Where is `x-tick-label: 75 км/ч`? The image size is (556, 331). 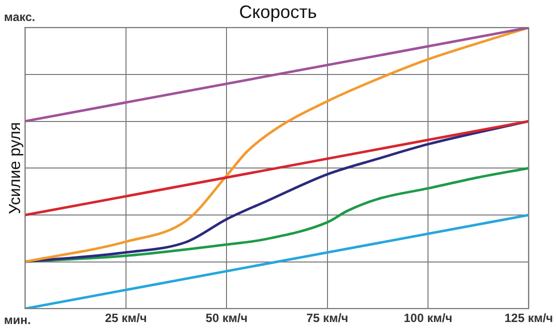
x-tick-label: 75 км/ч is located at coordinates (327, 318).